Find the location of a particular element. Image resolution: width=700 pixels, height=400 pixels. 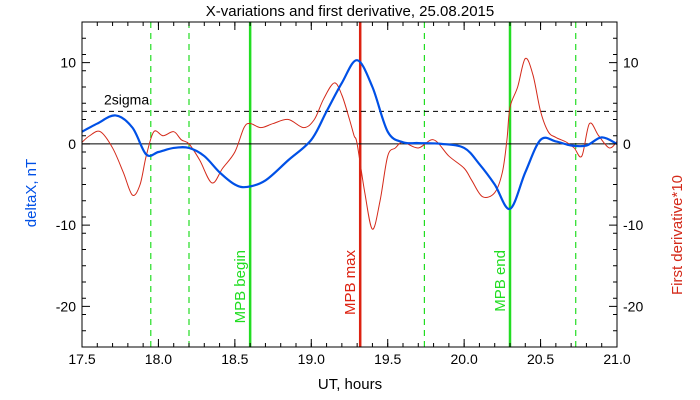

x-tick-label: 17.5 is located at coordinates (81, 359).